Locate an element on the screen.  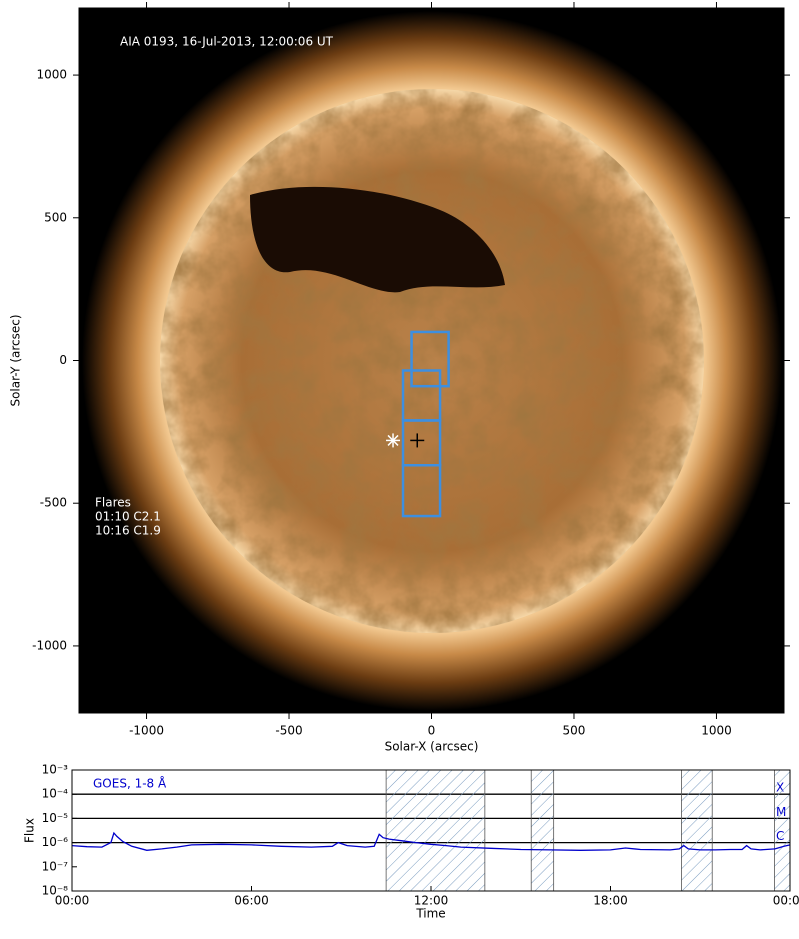
y-tick-label: 10⁻⁵ is located at coordinates (55, 818).